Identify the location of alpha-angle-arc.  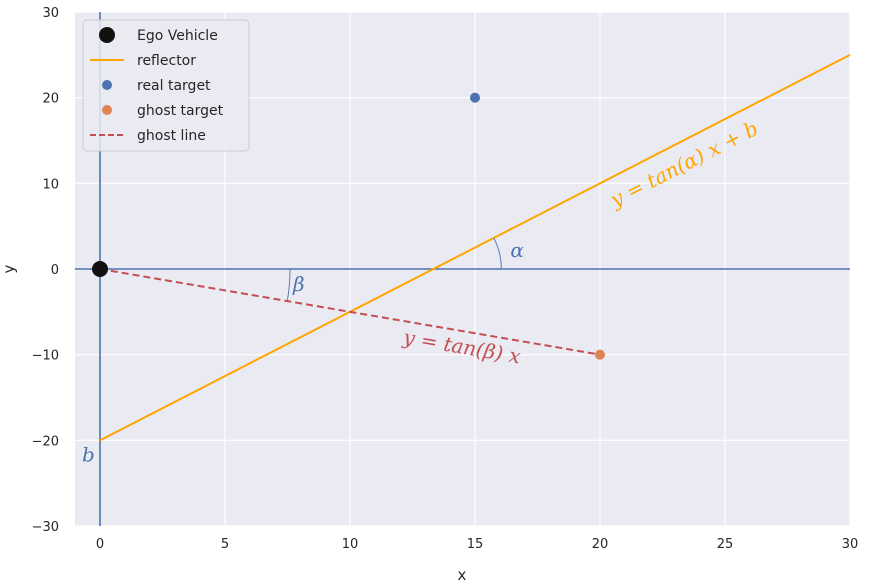
(497, 253).